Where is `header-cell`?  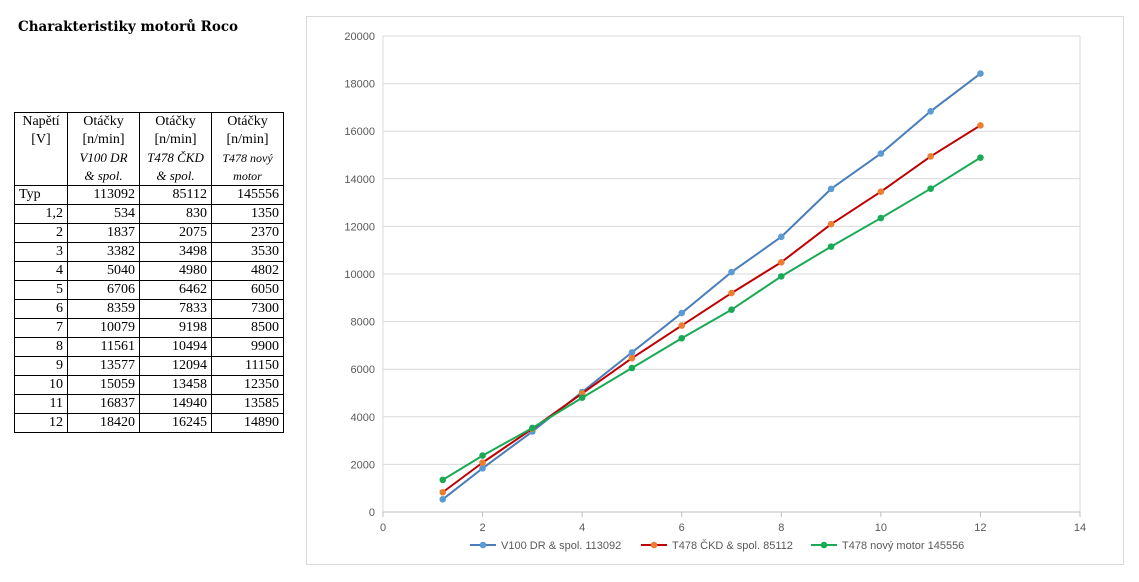
header-cell is located at coordinates (41, 176).